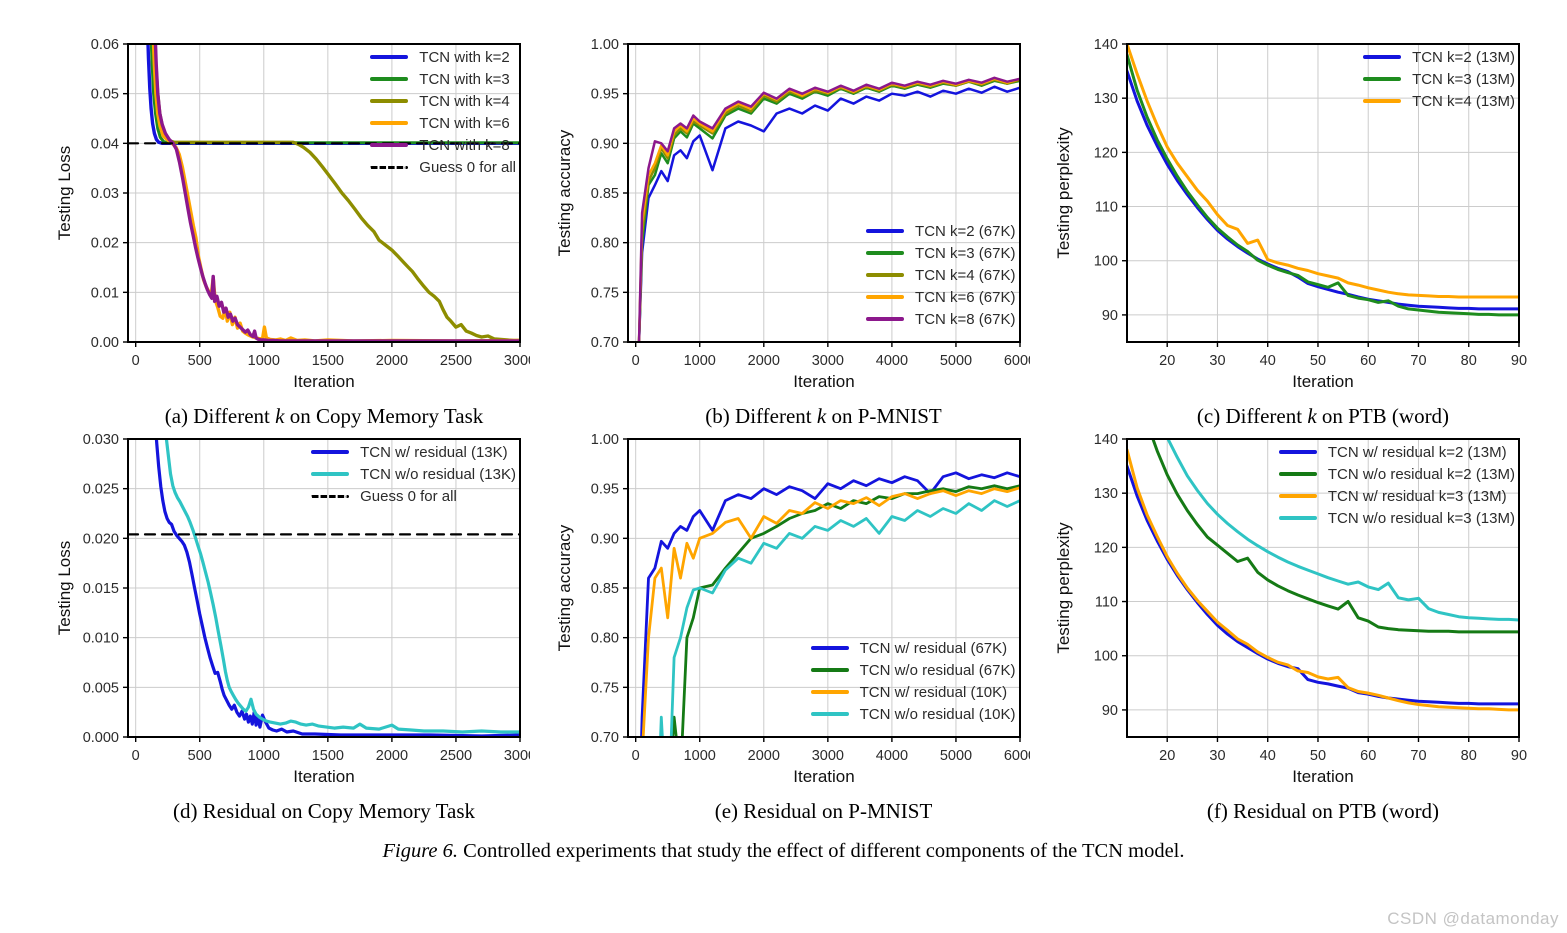 This screenshot has height=933, width=1567. I want to click on legend-item: TCN w/ residual (10K), so click(913, 692).